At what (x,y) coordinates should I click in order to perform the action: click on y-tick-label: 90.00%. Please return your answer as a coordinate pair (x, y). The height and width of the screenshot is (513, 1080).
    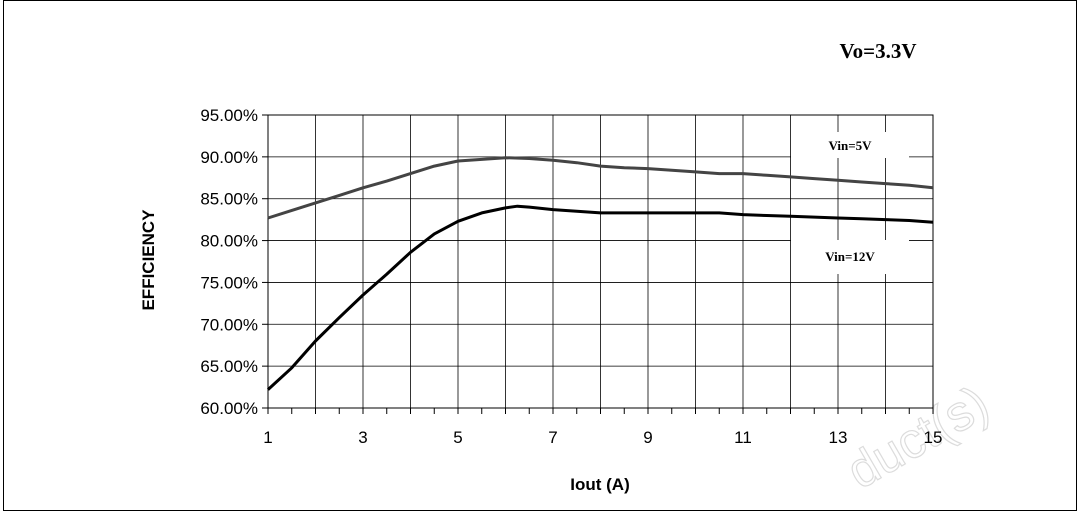
    Looking at the image, I should click on (229, 157).